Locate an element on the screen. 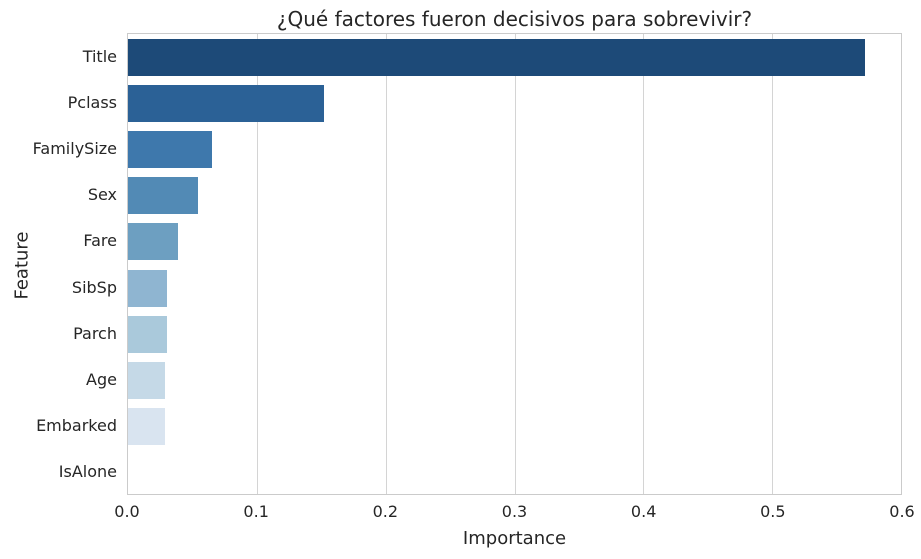  x-tick-label-0.5: 0.5 is located at coordinates (773, 511).